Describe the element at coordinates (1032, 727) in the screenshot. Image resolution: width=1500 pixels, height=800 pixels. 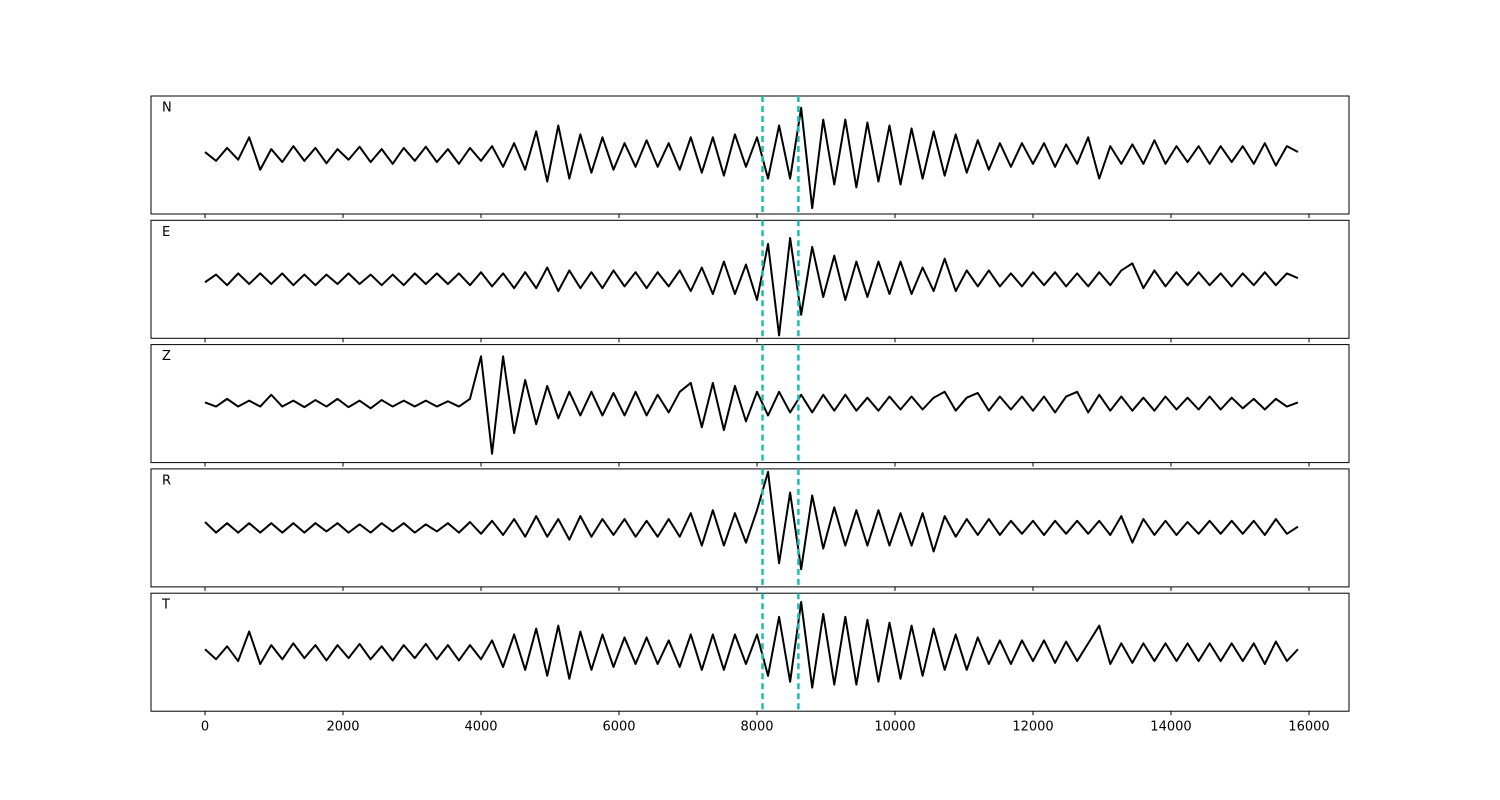
I see `x-tick-label: 12000` at that location.